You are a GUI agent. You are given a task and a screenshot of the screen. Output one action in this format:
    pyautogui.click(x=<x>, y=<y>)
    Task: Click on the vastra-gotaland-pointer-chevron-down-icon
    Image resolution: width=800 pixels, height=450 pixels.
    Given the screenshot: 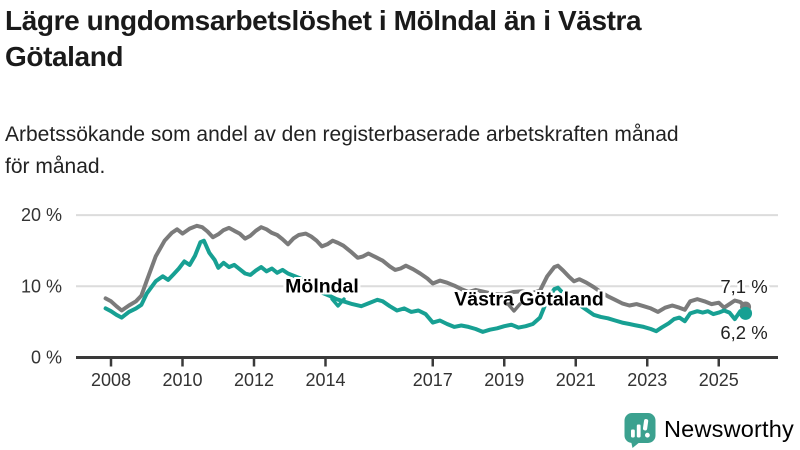 What is the action you would take?
    pyautogui.click(x=514, y=307)
    